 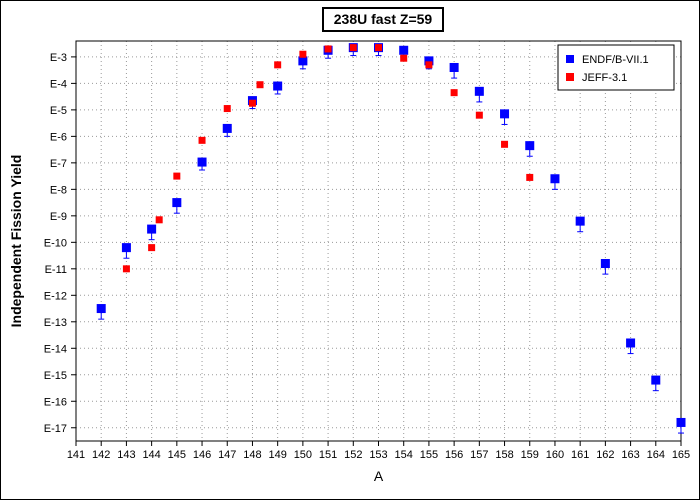 I want to click on x-tick-label: 157, so click(x=479, y=455).